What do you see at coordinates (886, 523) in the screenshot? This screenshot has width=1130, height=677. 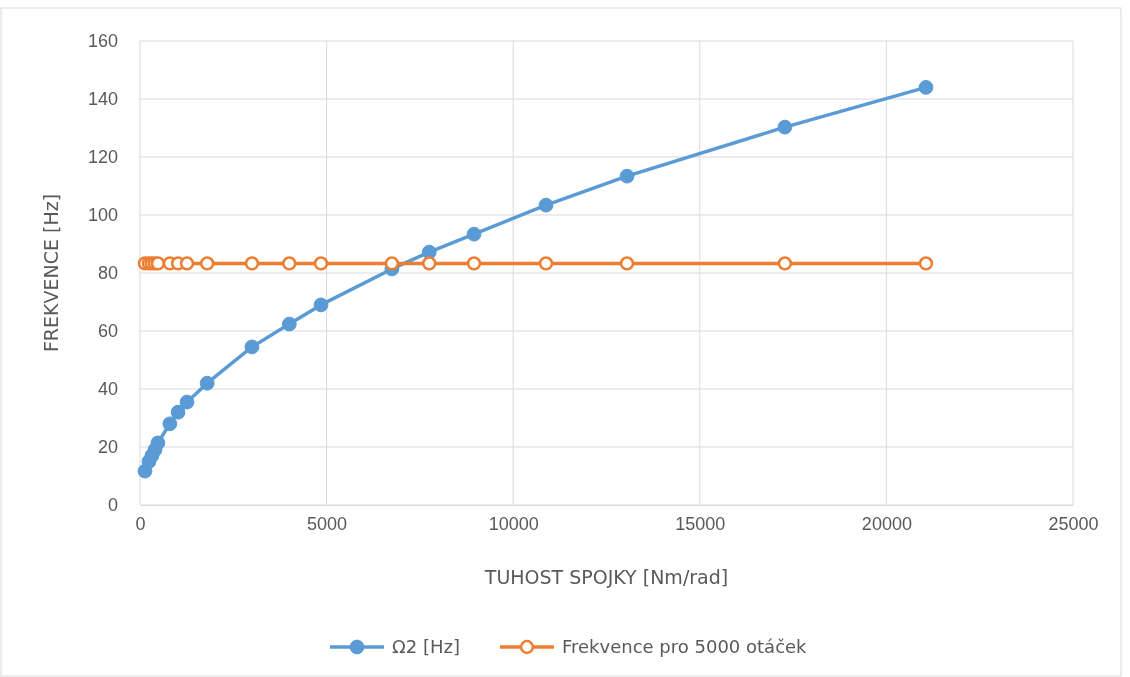 I see `x-tick-label: 20000` at bounding box center [886, 523].